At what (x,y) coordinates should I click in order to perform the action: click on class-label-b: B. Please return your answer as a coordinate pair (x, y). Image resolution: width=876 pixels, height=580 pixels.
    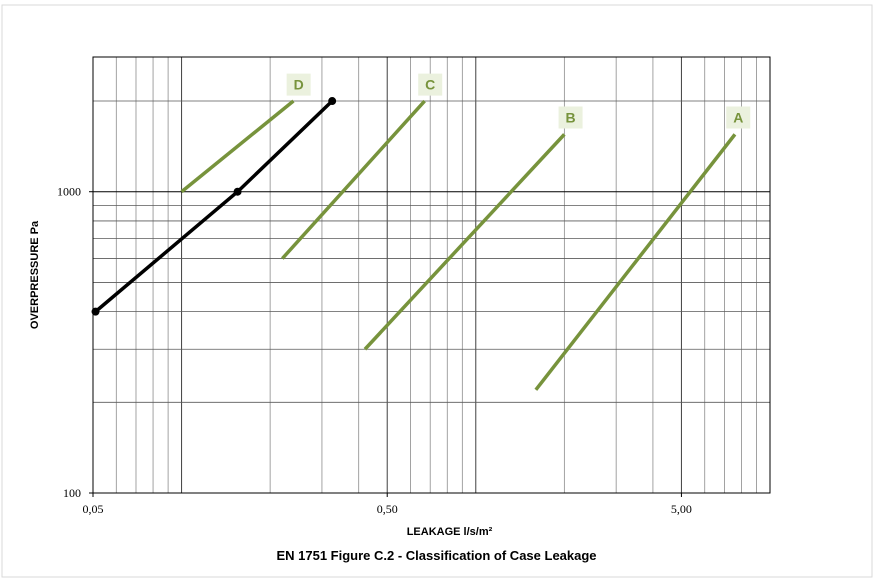
    Looking at the image, I should click on (571, 117).